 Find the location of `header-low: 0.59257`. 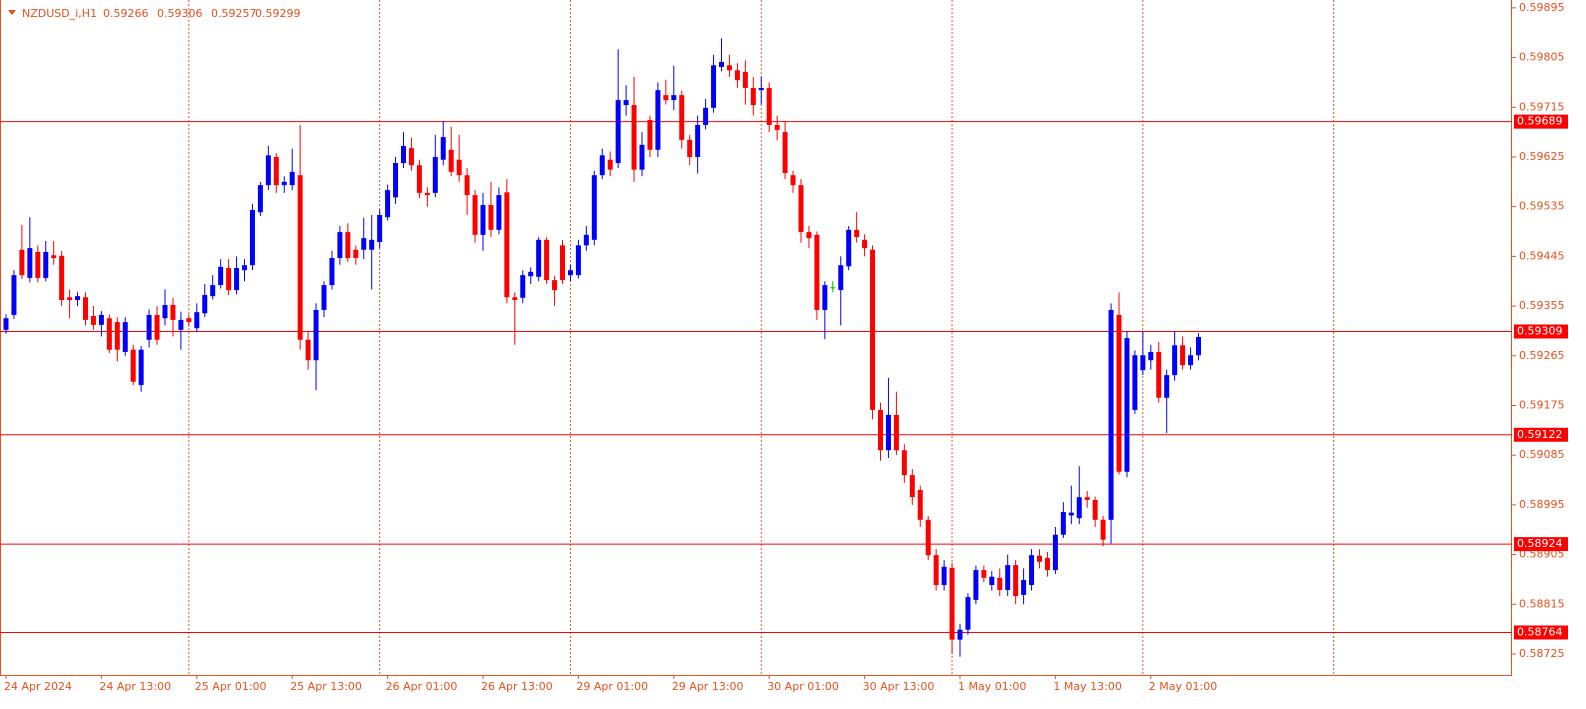

header-low: 0.59257 is located at coordinates (234, 13).